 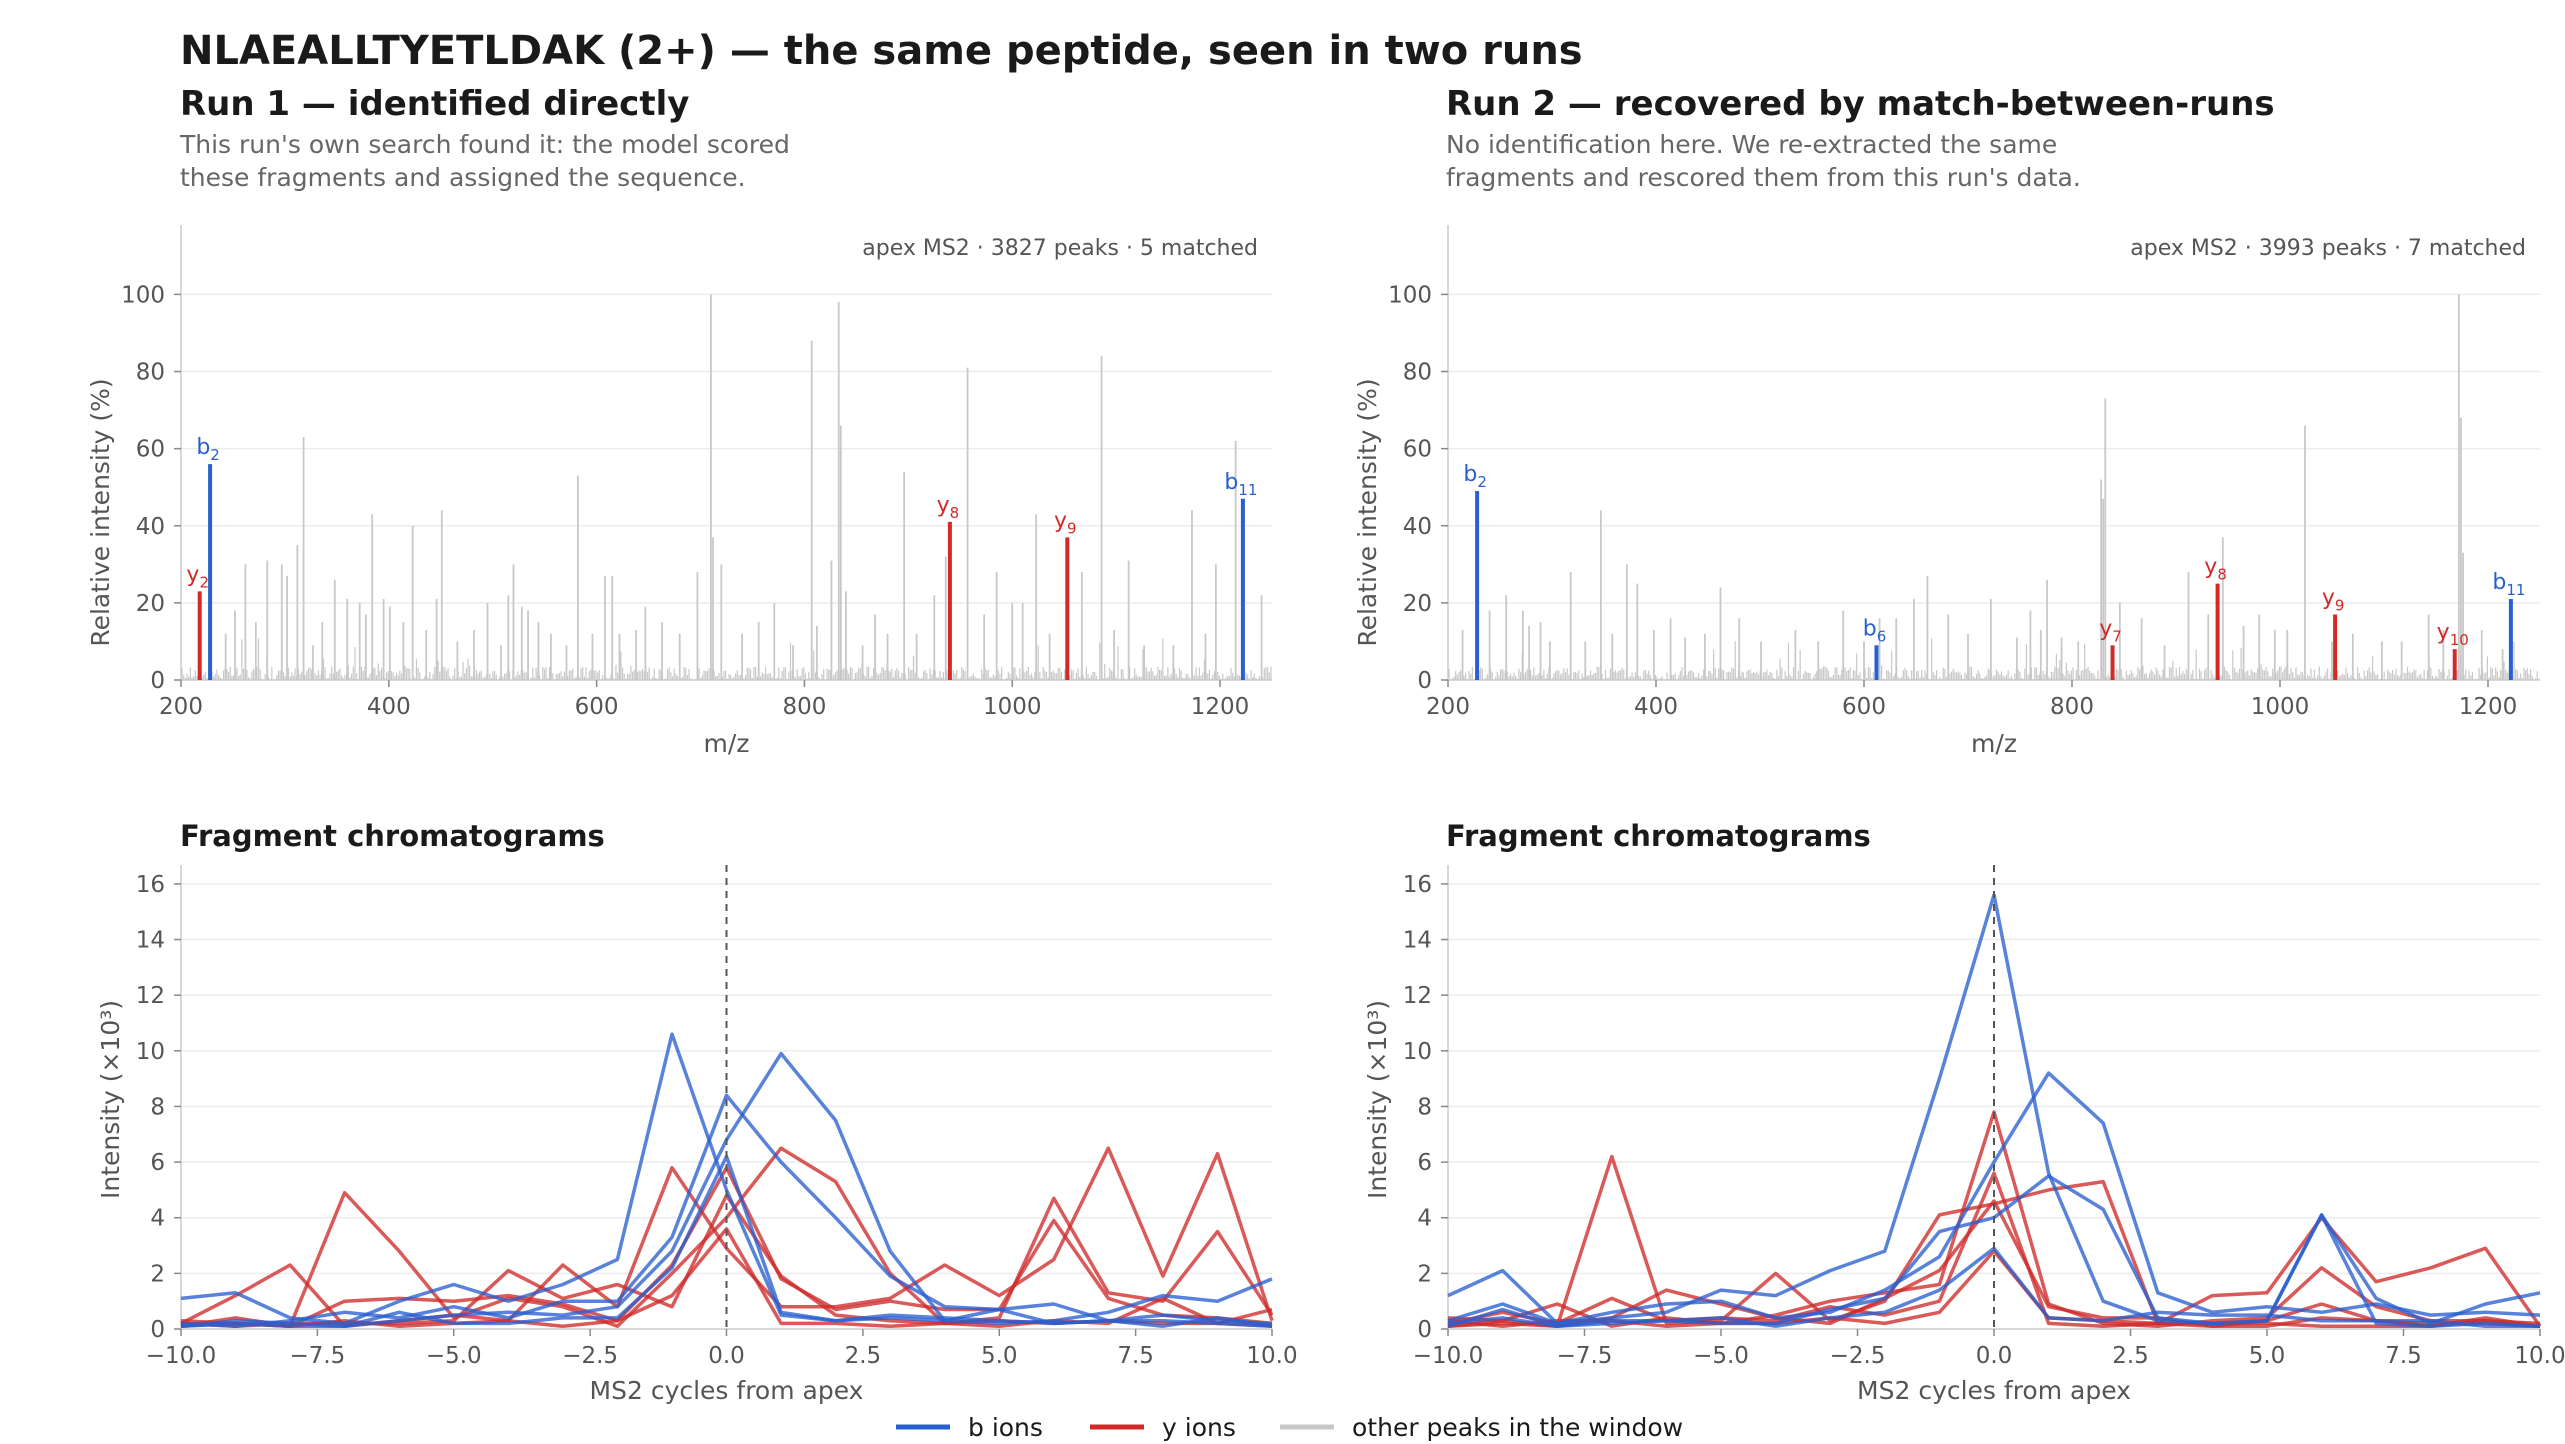 I want to click on run1-title: Run 1 — identified directly, so click(x=434, y=104).